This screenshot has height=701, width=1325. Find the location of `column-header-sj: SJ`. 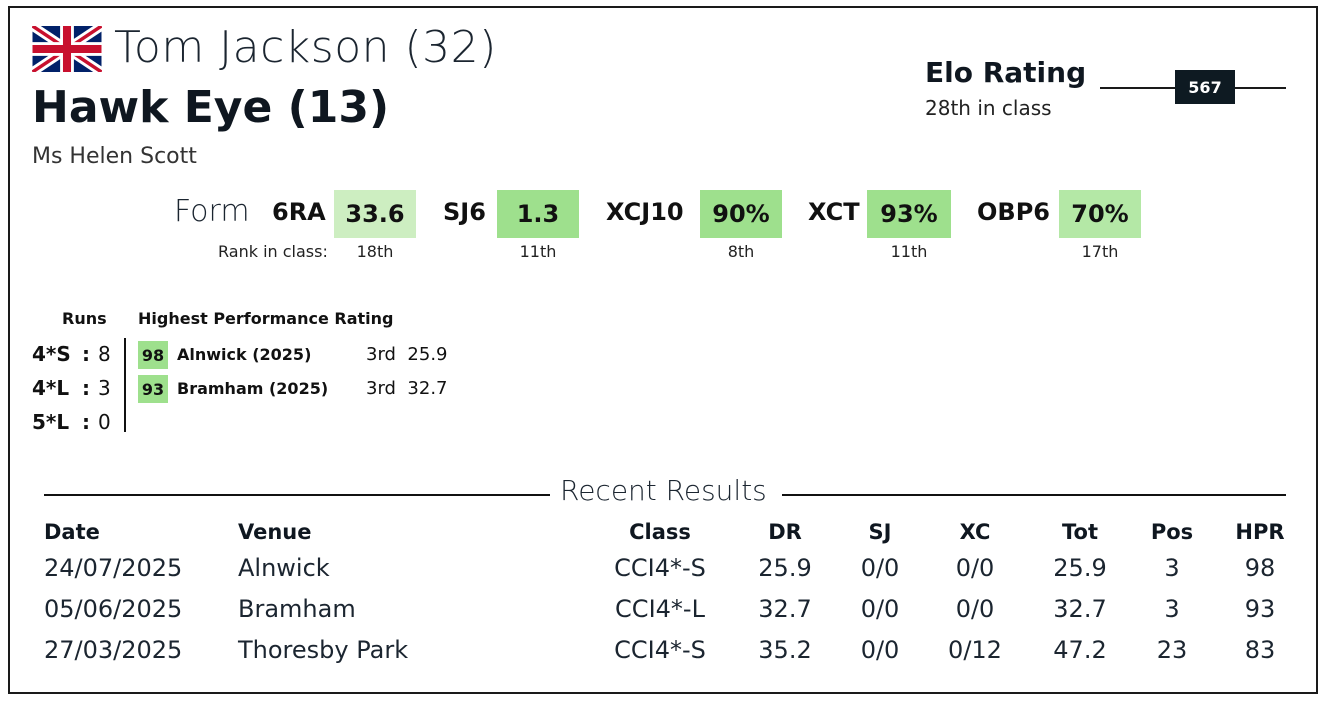

column-header-sj: SJ is located at coordinates (880, 532).